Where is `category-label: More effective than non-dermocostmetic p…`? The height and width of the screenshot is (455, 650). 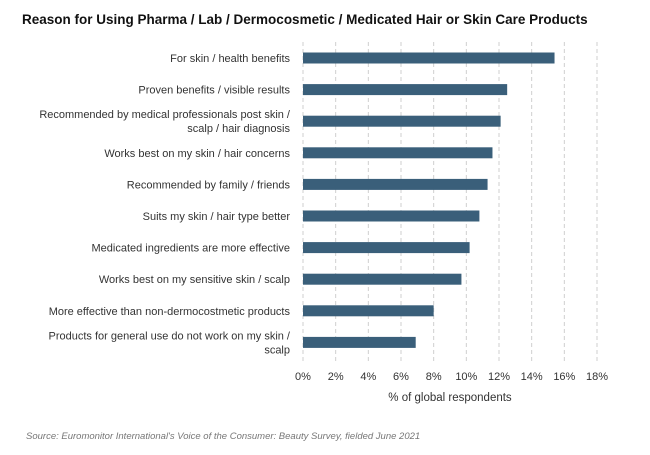 category-label: More effective than non-dermocostmetic p… is located at coordinates (170, 312).